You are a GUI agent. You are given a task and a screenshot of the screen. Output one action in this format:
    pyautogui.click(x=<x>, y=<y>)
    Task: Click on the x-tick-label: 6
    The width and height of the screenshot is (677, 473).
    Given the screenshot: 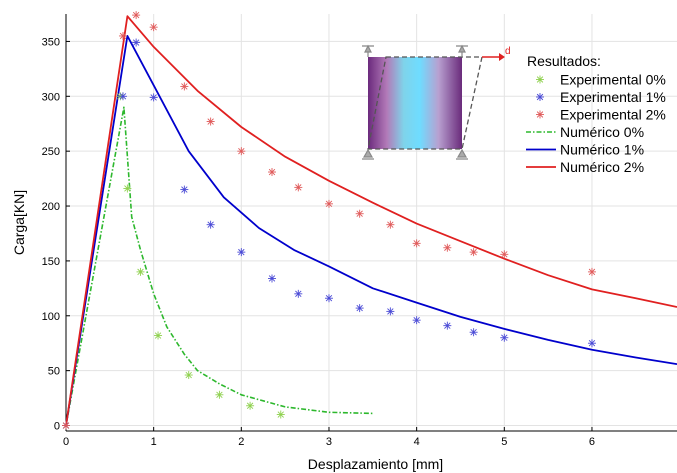 What is the action you would take?
    pyautogui.click(x=592, y=442)
    